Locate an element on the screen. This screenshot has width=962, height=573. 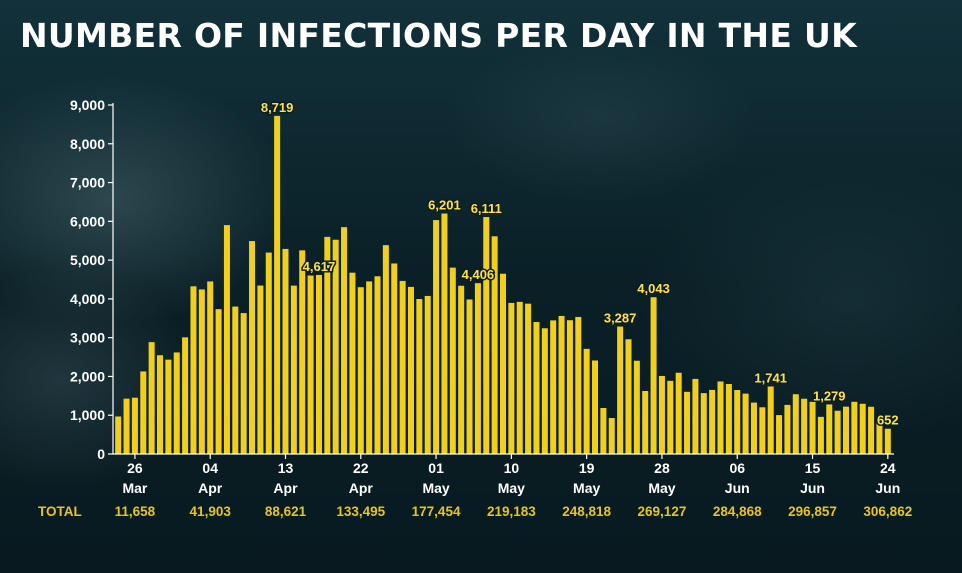
y-tick-label: 4,000 is located at coordinates (87, 299).